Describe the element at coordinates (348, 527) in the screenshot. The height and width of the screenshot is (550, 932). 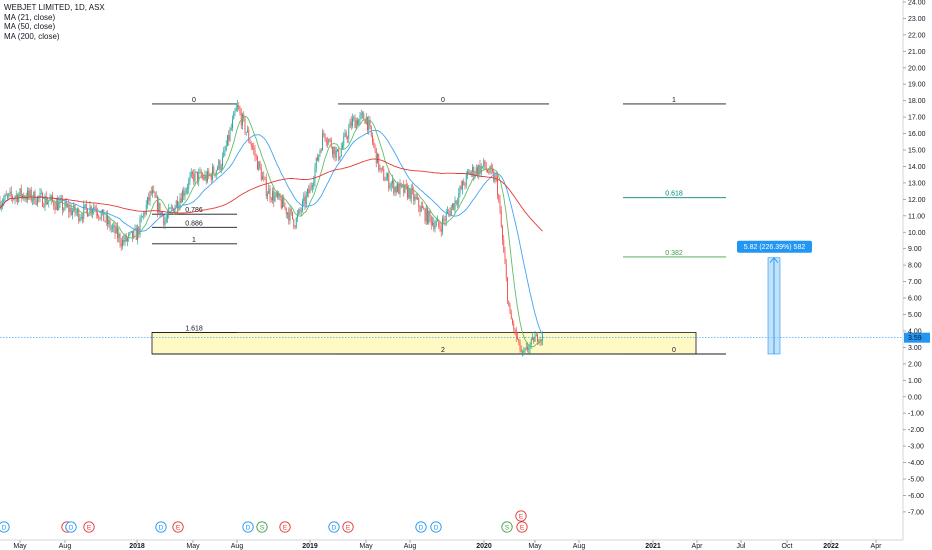
I see `event-label-E: E` at that location.